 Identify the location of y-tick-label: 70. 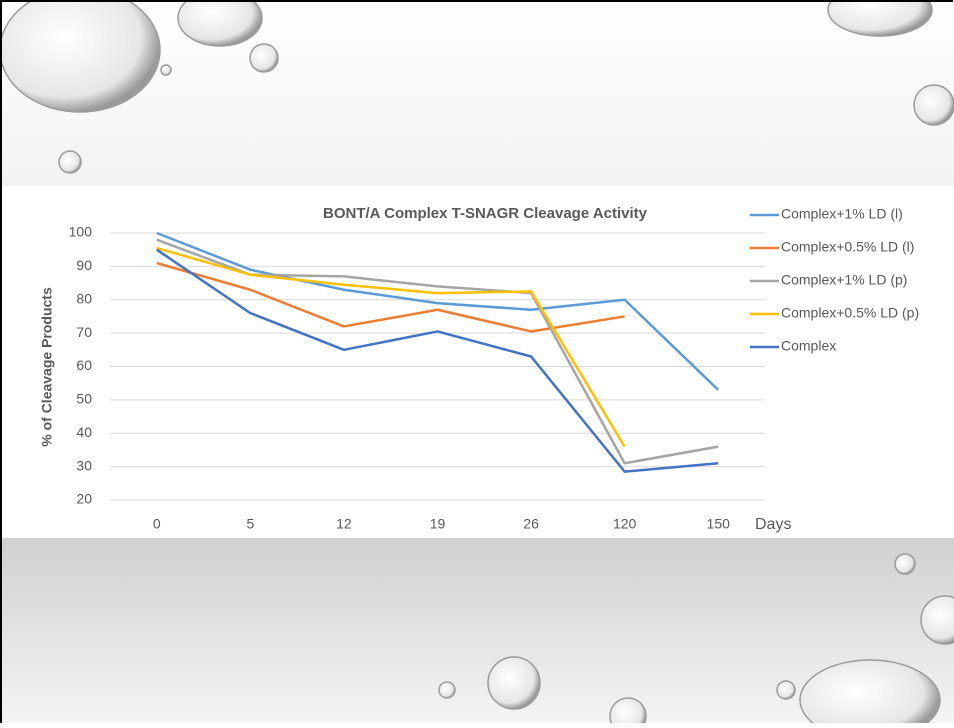
(84, 332).